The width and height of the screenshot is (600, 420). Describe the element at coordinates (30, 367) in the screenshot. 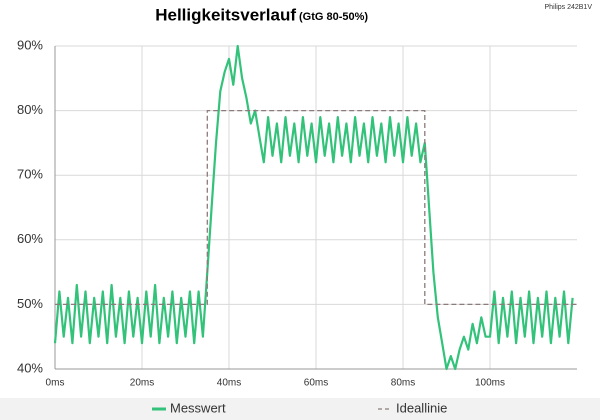

I see `y-tick-label: 40%` at that location.